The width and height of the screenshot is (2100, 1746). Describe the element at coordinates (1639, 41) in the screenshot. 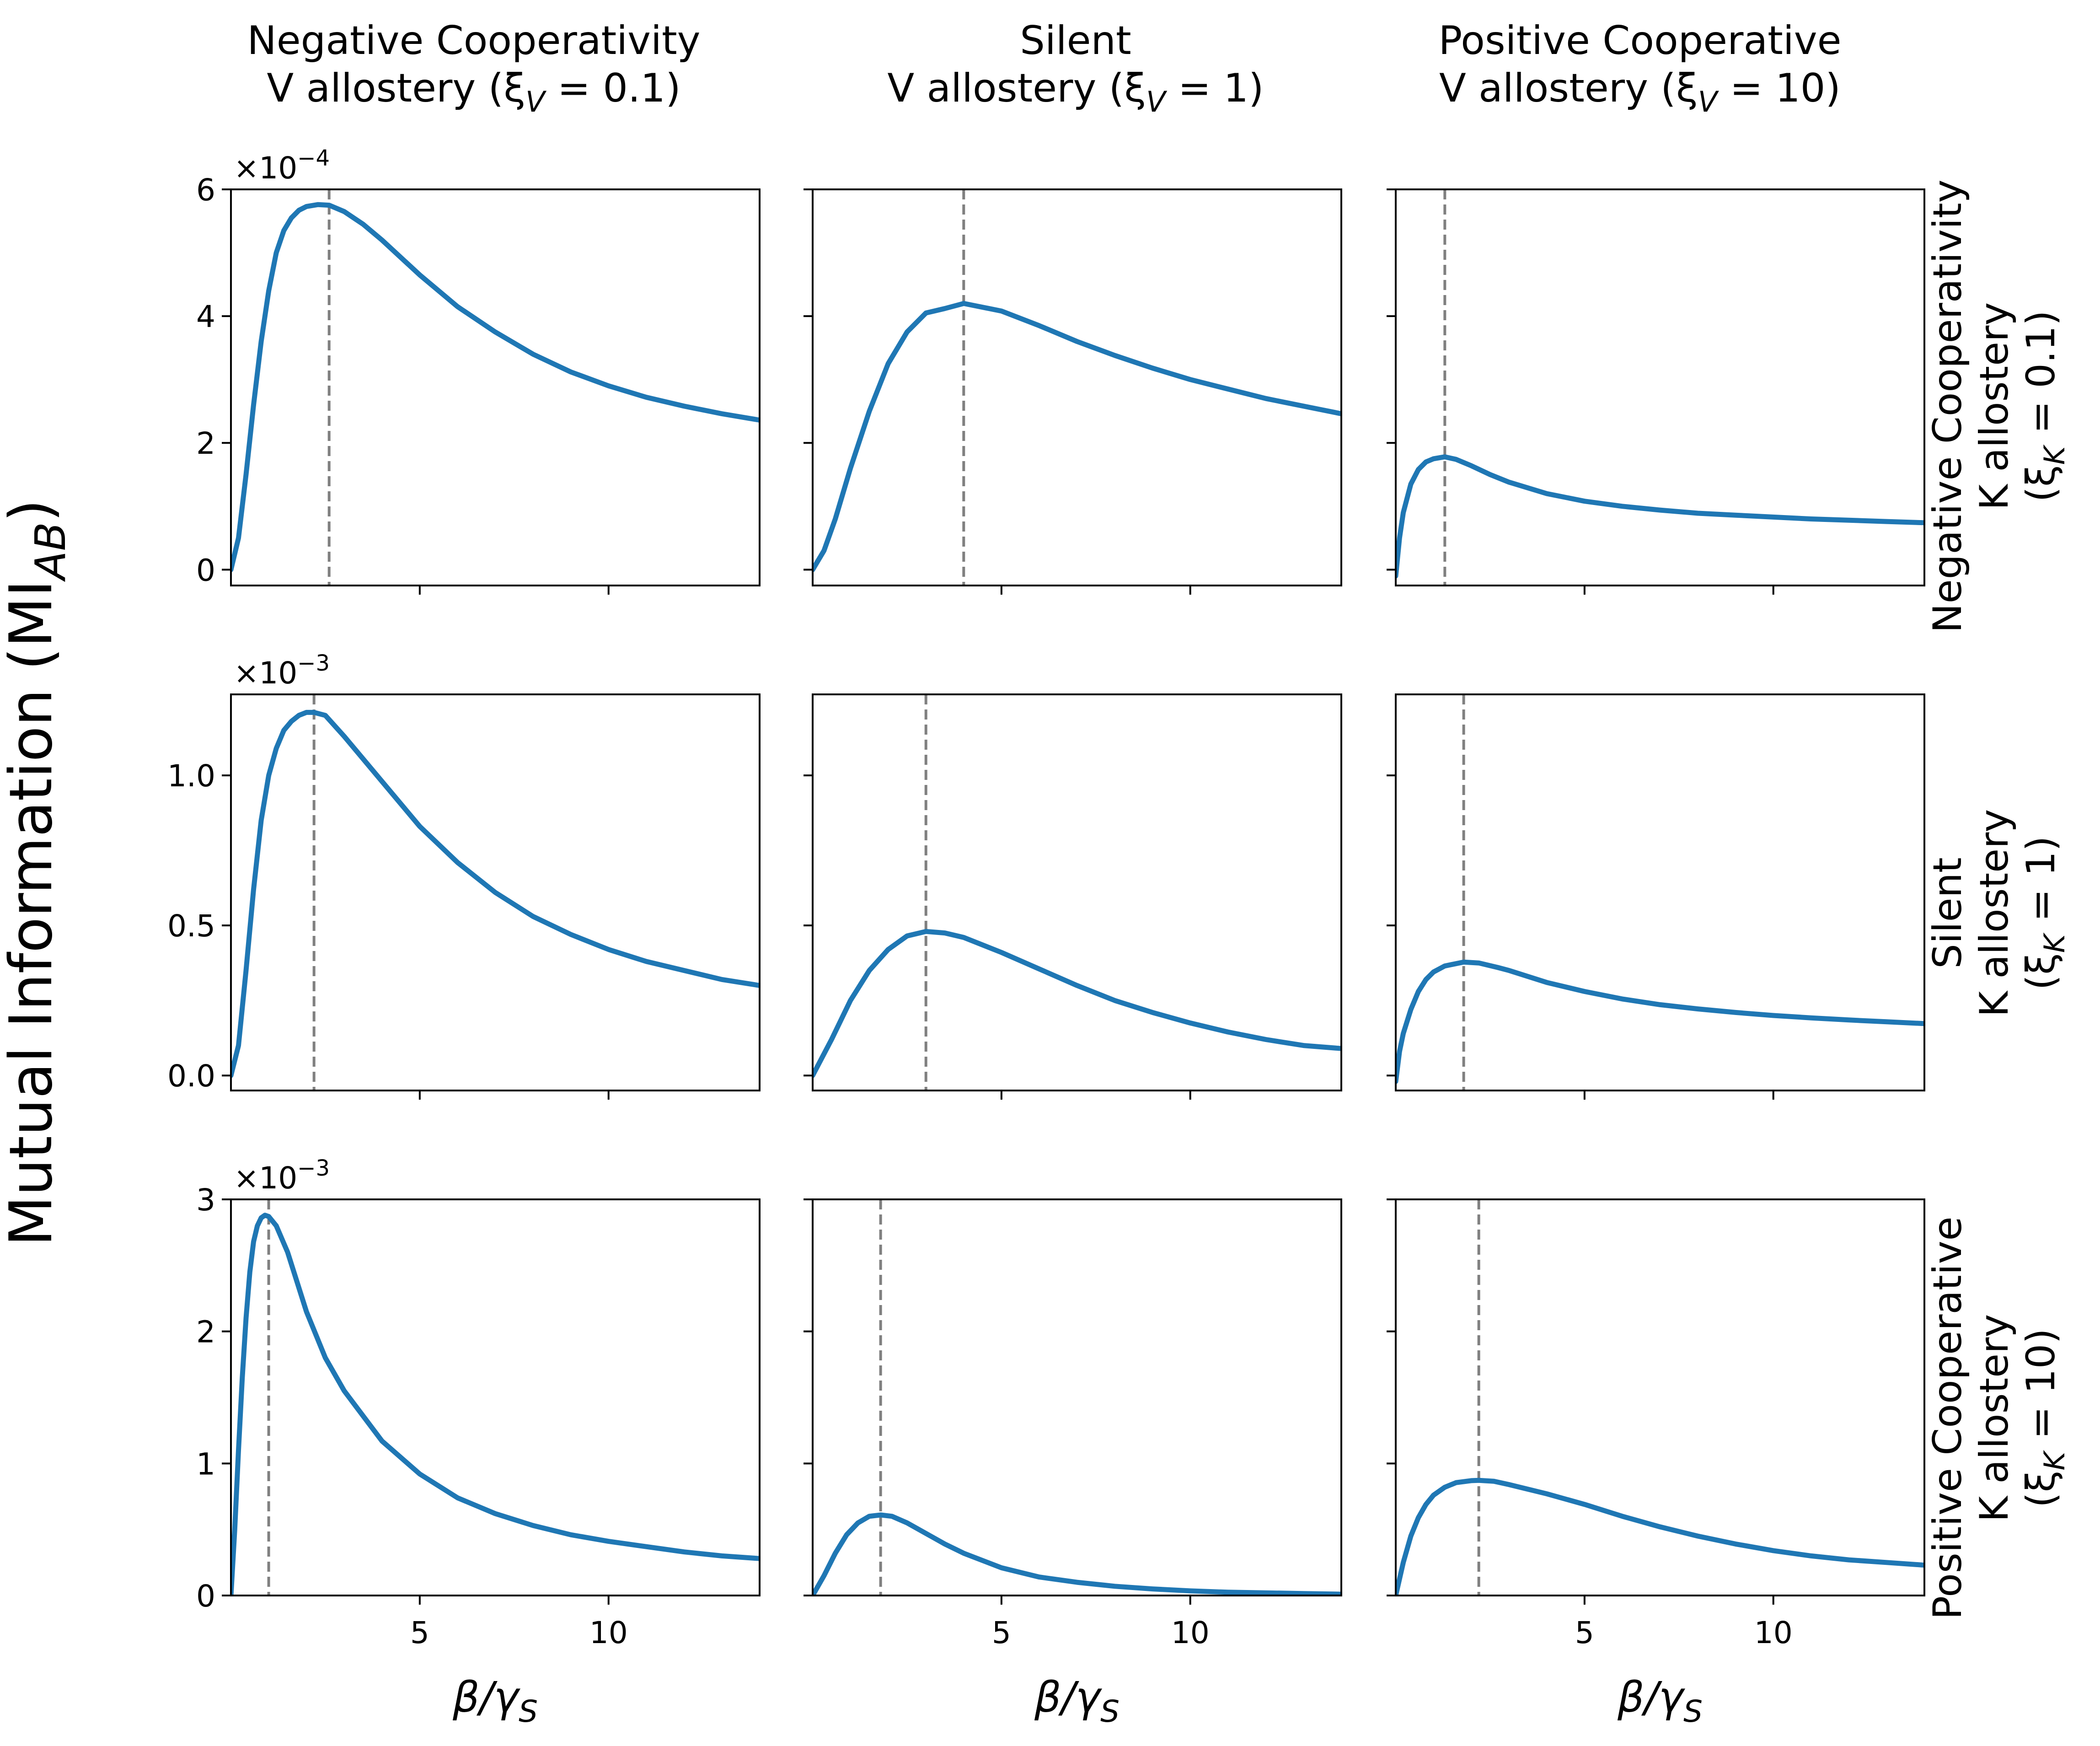

I see `column-header-2-line1: Positive Cooperative` at that location.